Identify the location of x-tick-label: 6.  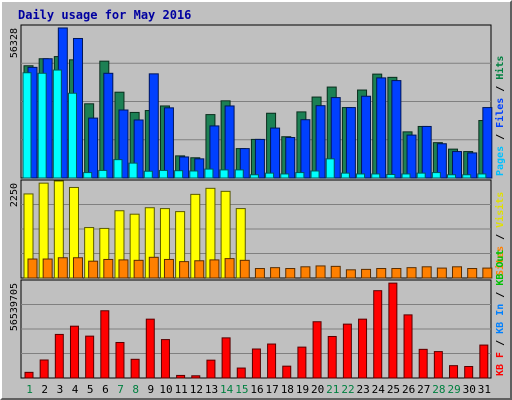
(105, 389).